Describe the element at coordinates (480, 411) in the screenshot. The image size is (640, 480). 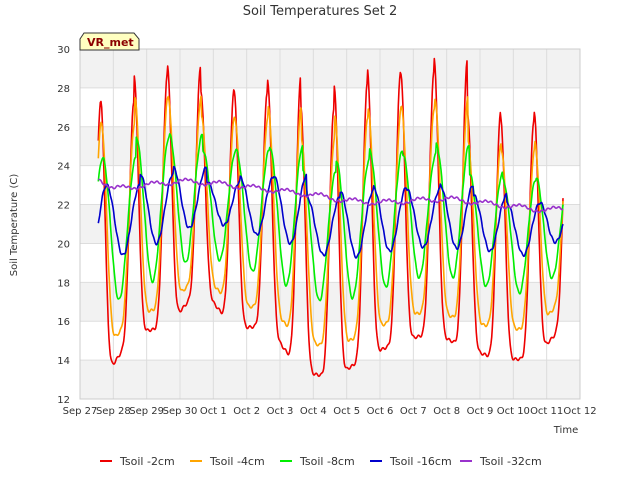
I see `x-tick-label: Oct 9` at that location.